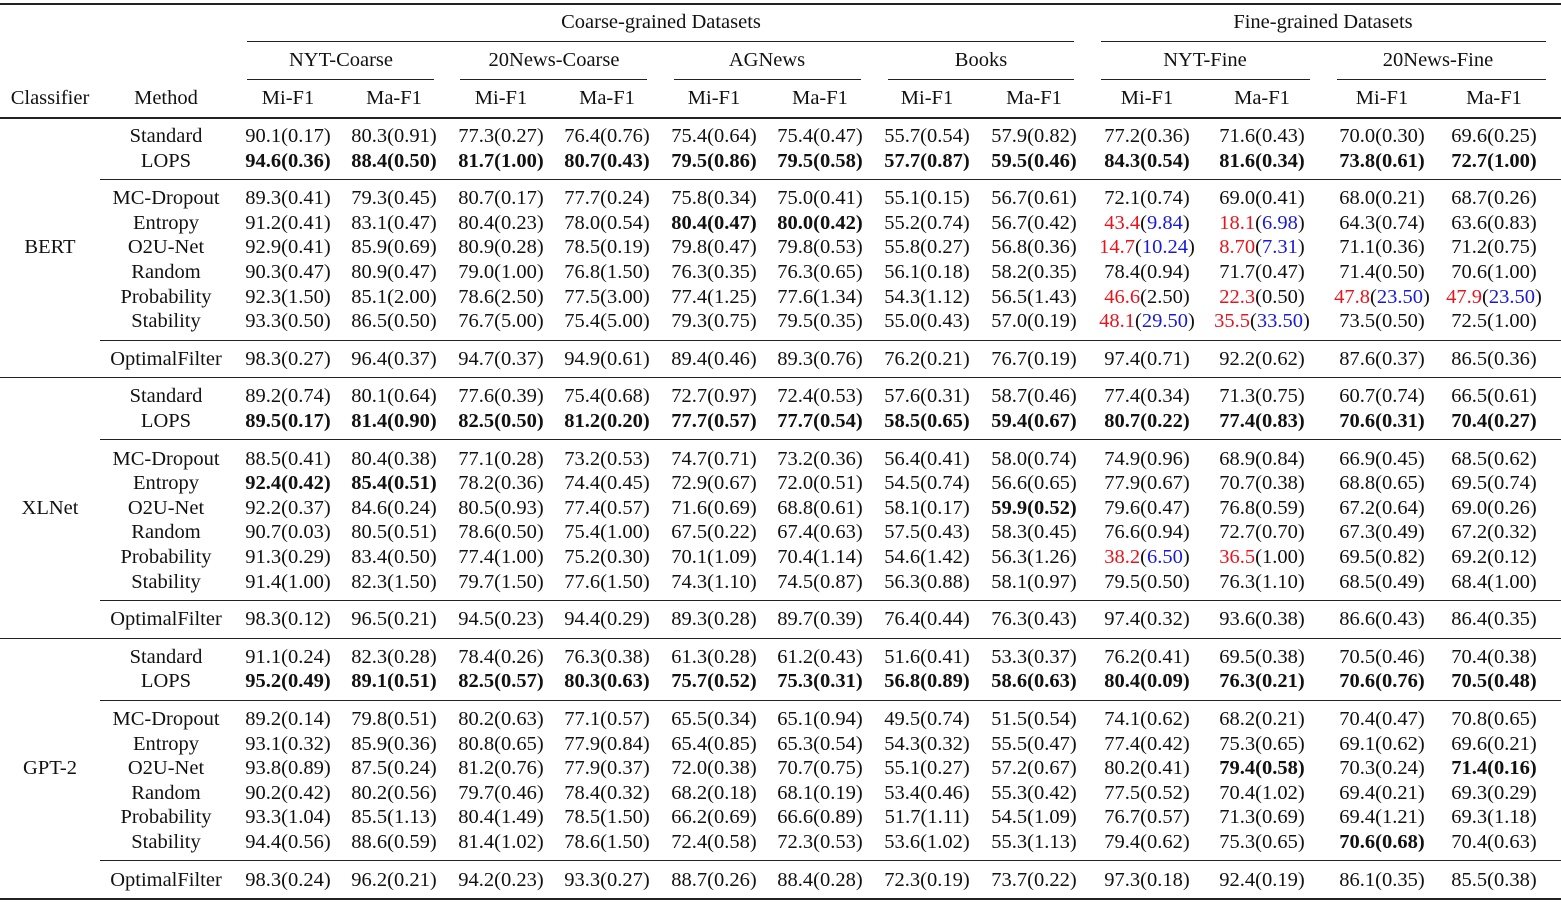 Image resolution: width=1561 pixels, height=908 pixels. I want to click on table-cell: 68.2(0.21), so click(1262, 719).